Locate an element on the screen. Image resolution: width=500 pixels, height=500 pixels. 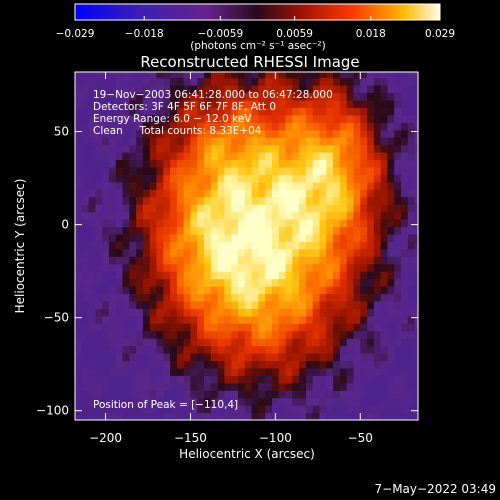
y-tick-label: 50 is located at coordinates (61, 132).